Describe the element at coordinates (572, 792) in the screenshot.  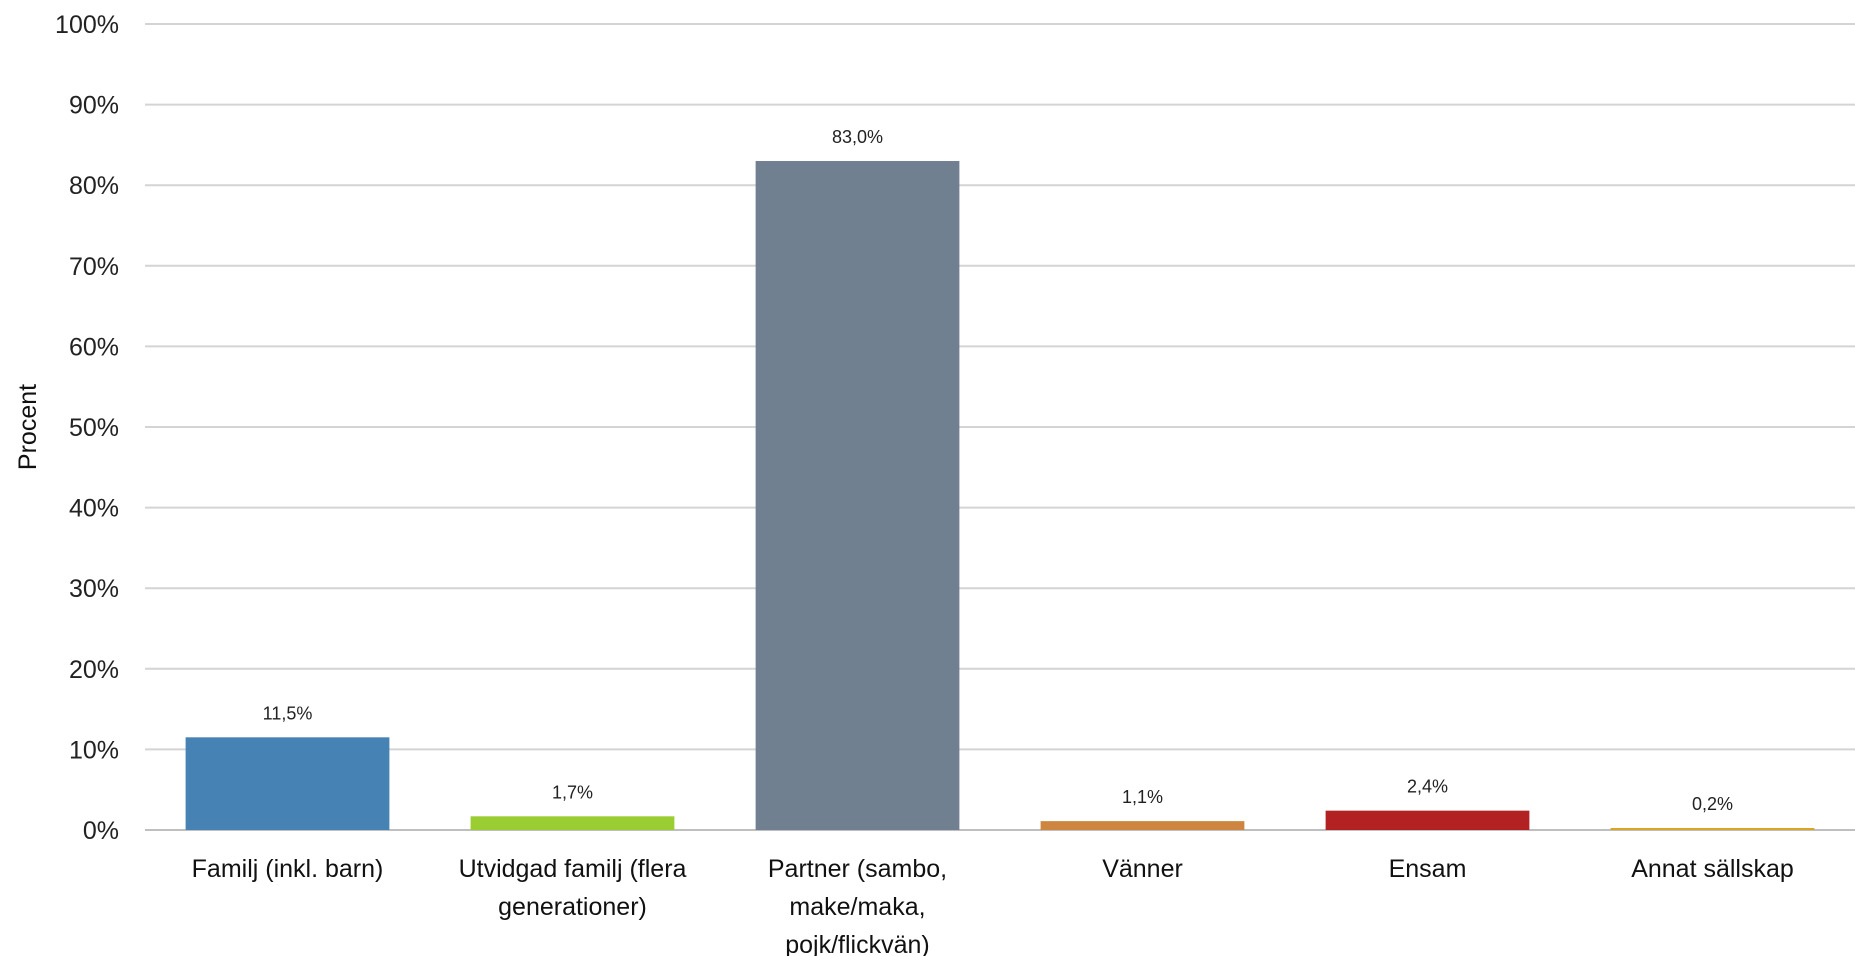
I see `data-label: 1,7%` at that location.